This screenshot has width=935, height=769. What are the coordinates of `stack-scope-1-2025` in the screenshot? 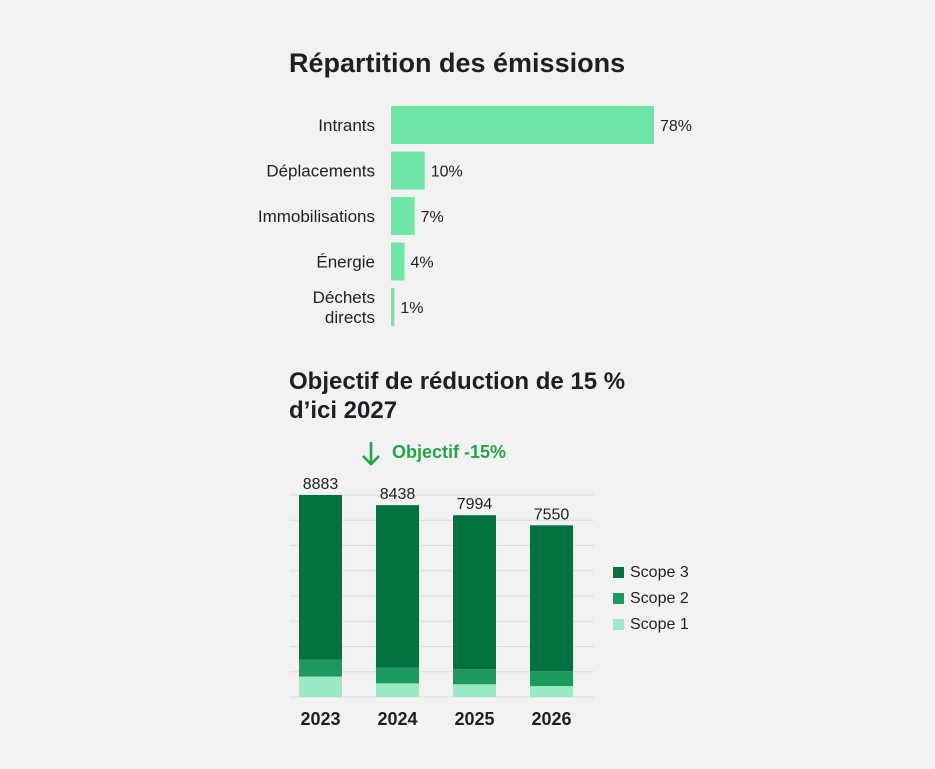 It's located at (474, 690).